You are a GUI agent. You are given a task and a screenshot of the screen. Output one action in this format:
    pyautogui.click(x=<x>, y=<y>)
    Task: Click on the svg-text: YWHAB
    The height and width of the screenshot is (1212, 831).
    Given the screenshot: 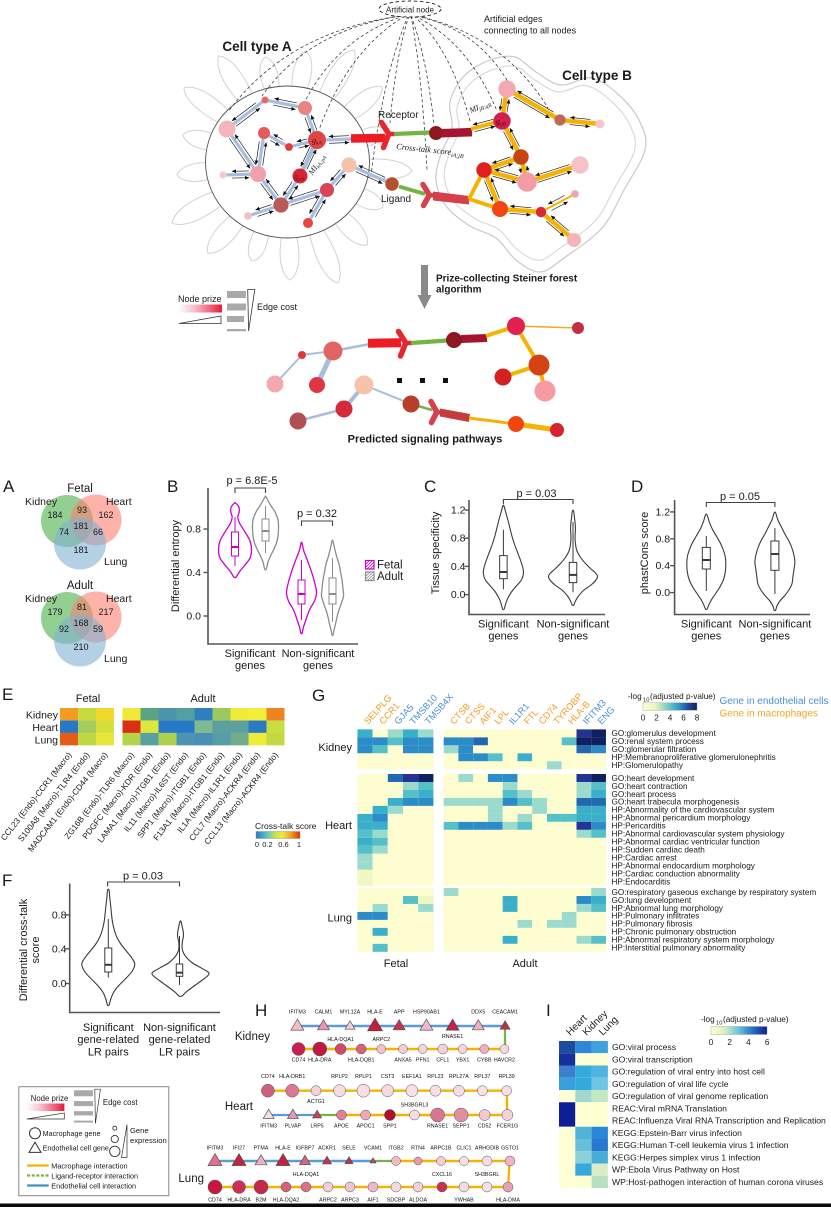 What is the action you would take?
    pyautogui.click(x=464, y=1201)
    